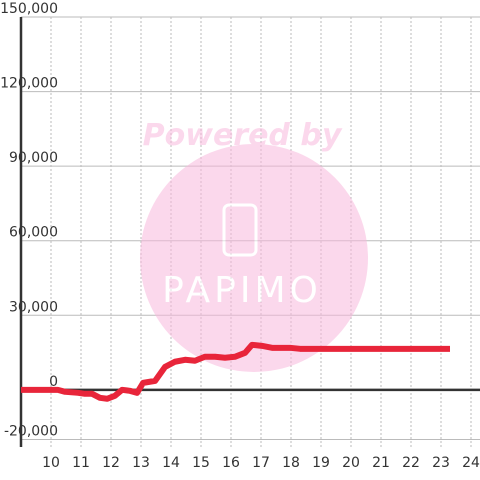  I want to click on x-tick-label: 18, so click(291, 463).